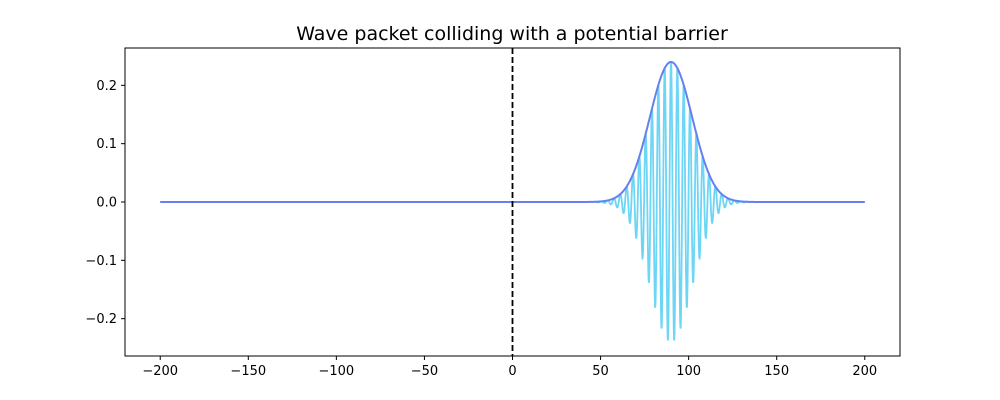 The image size is (1000, 400). What do you see at coordinates (101, 319) in the screenshot?
I see `y-tick-label: −0.2` at bounding box center [101, 319].